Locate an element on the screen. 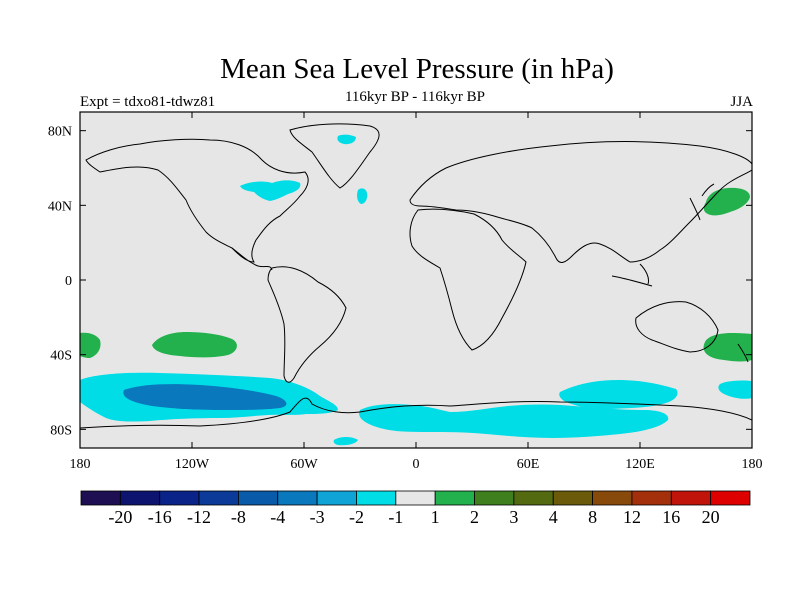 The width and height of the screenshot is (800, 600). colorbar-label: -2 is located at coordinates (356, 517).